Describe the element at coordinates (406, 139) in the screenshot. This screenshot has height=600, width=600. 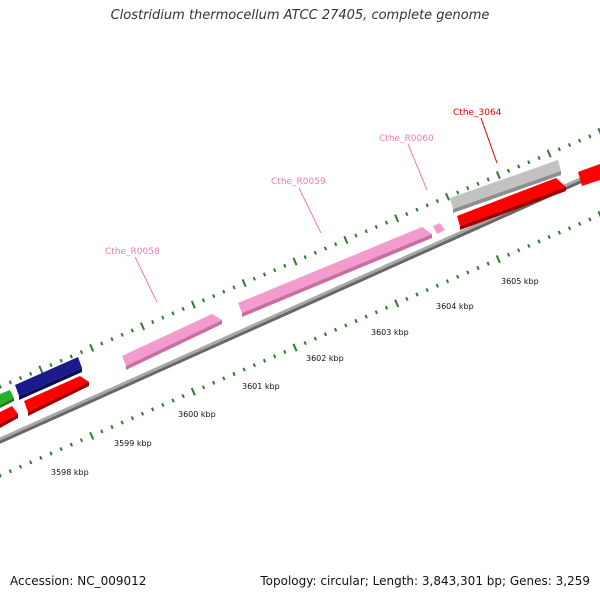
I see `label-cthe-r0060: Cthe_R0060` at that location.